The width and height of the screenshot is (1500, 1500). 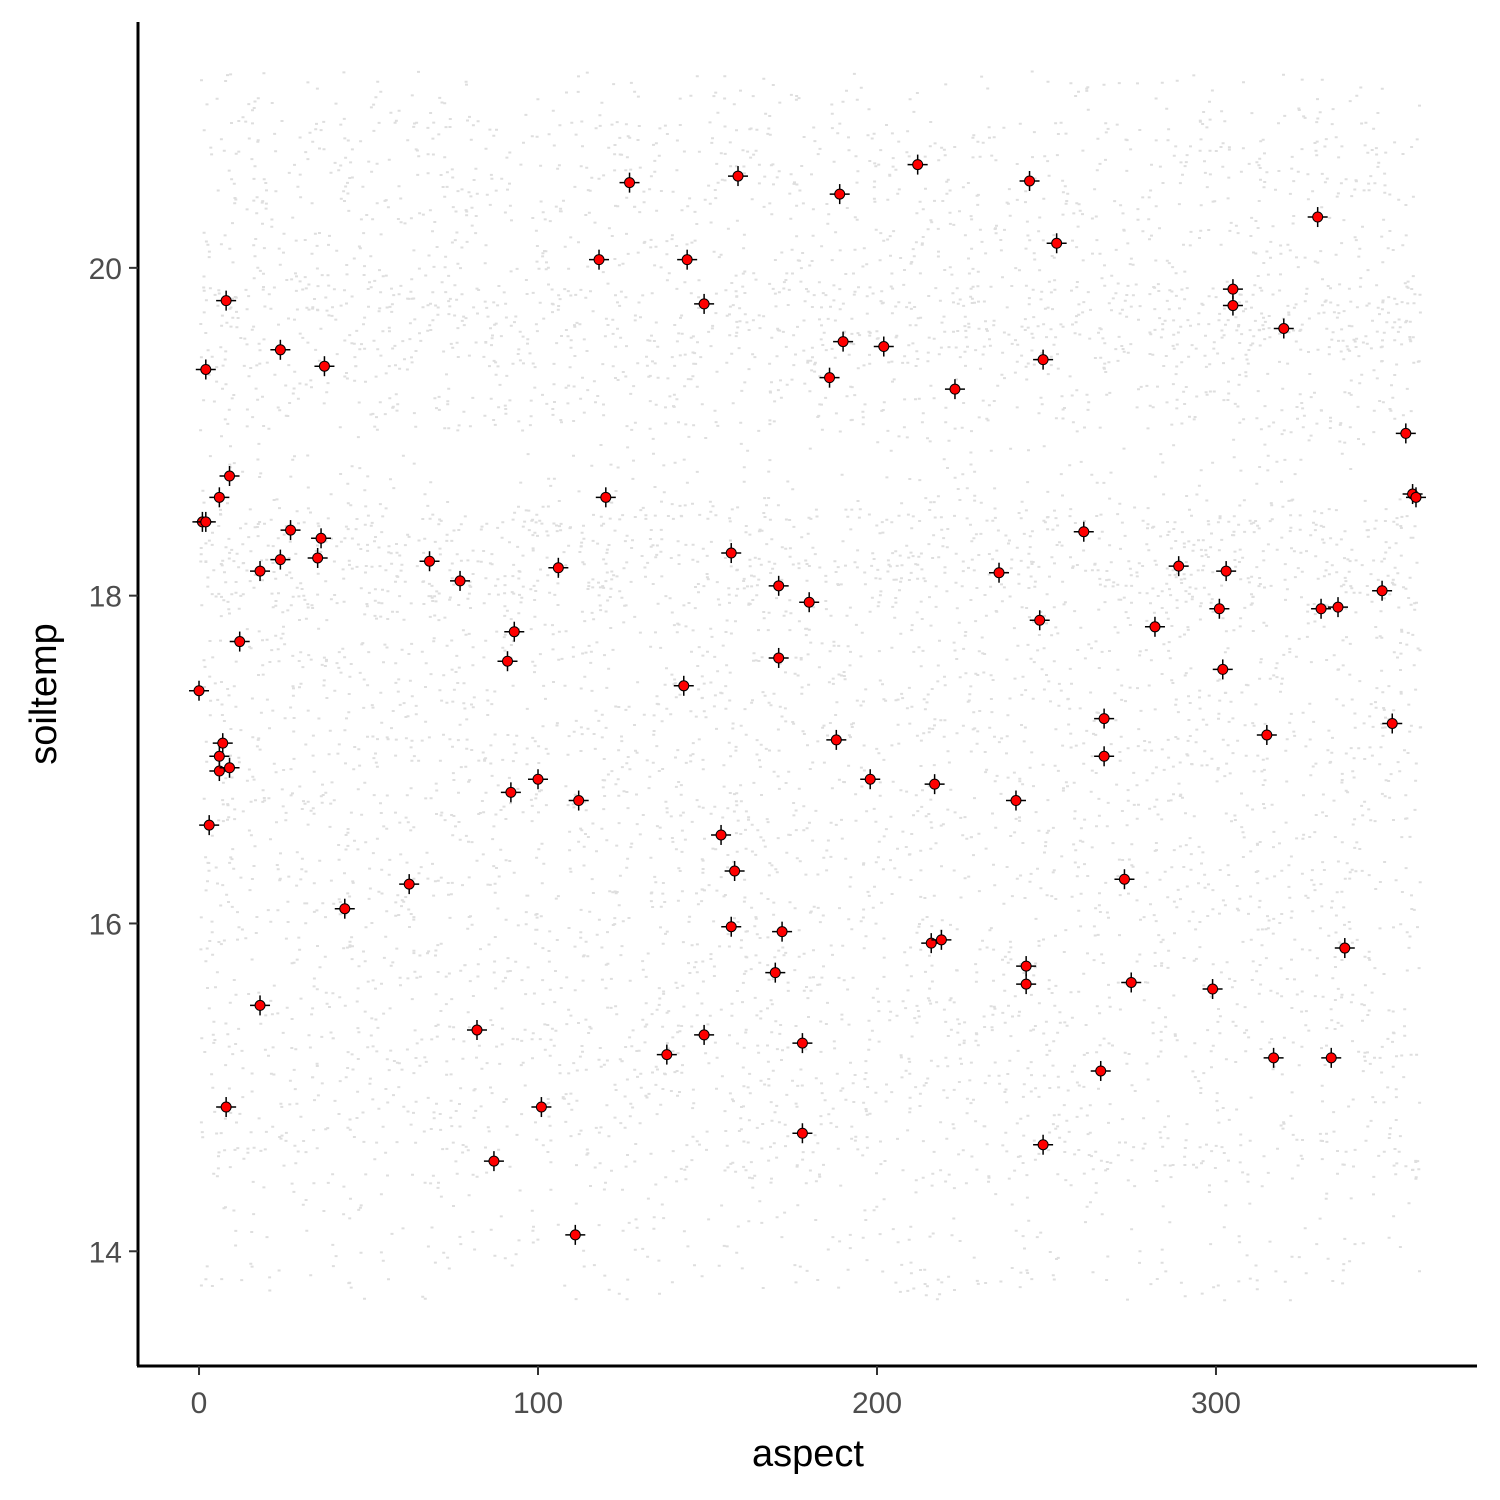 I want to click on x-tick-label: 100, so click(x=538, y=1403).